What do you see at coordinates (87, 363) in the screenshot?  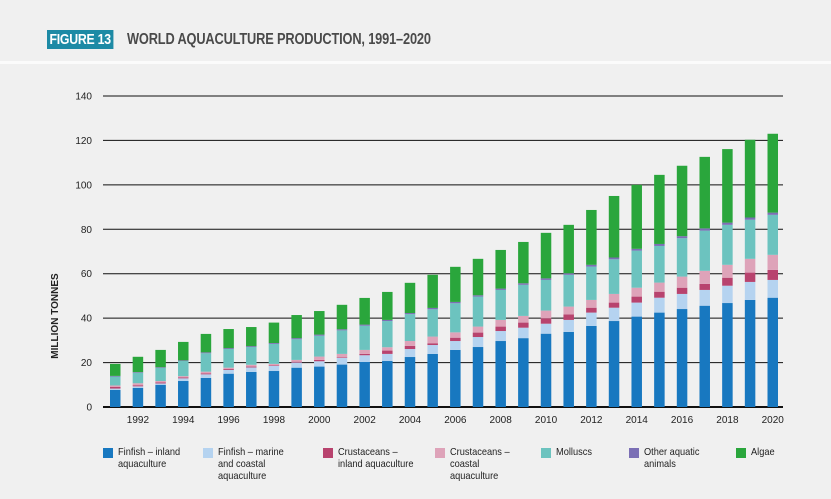 I see `y-tick-label: 20` at bounding box center [87, 363].